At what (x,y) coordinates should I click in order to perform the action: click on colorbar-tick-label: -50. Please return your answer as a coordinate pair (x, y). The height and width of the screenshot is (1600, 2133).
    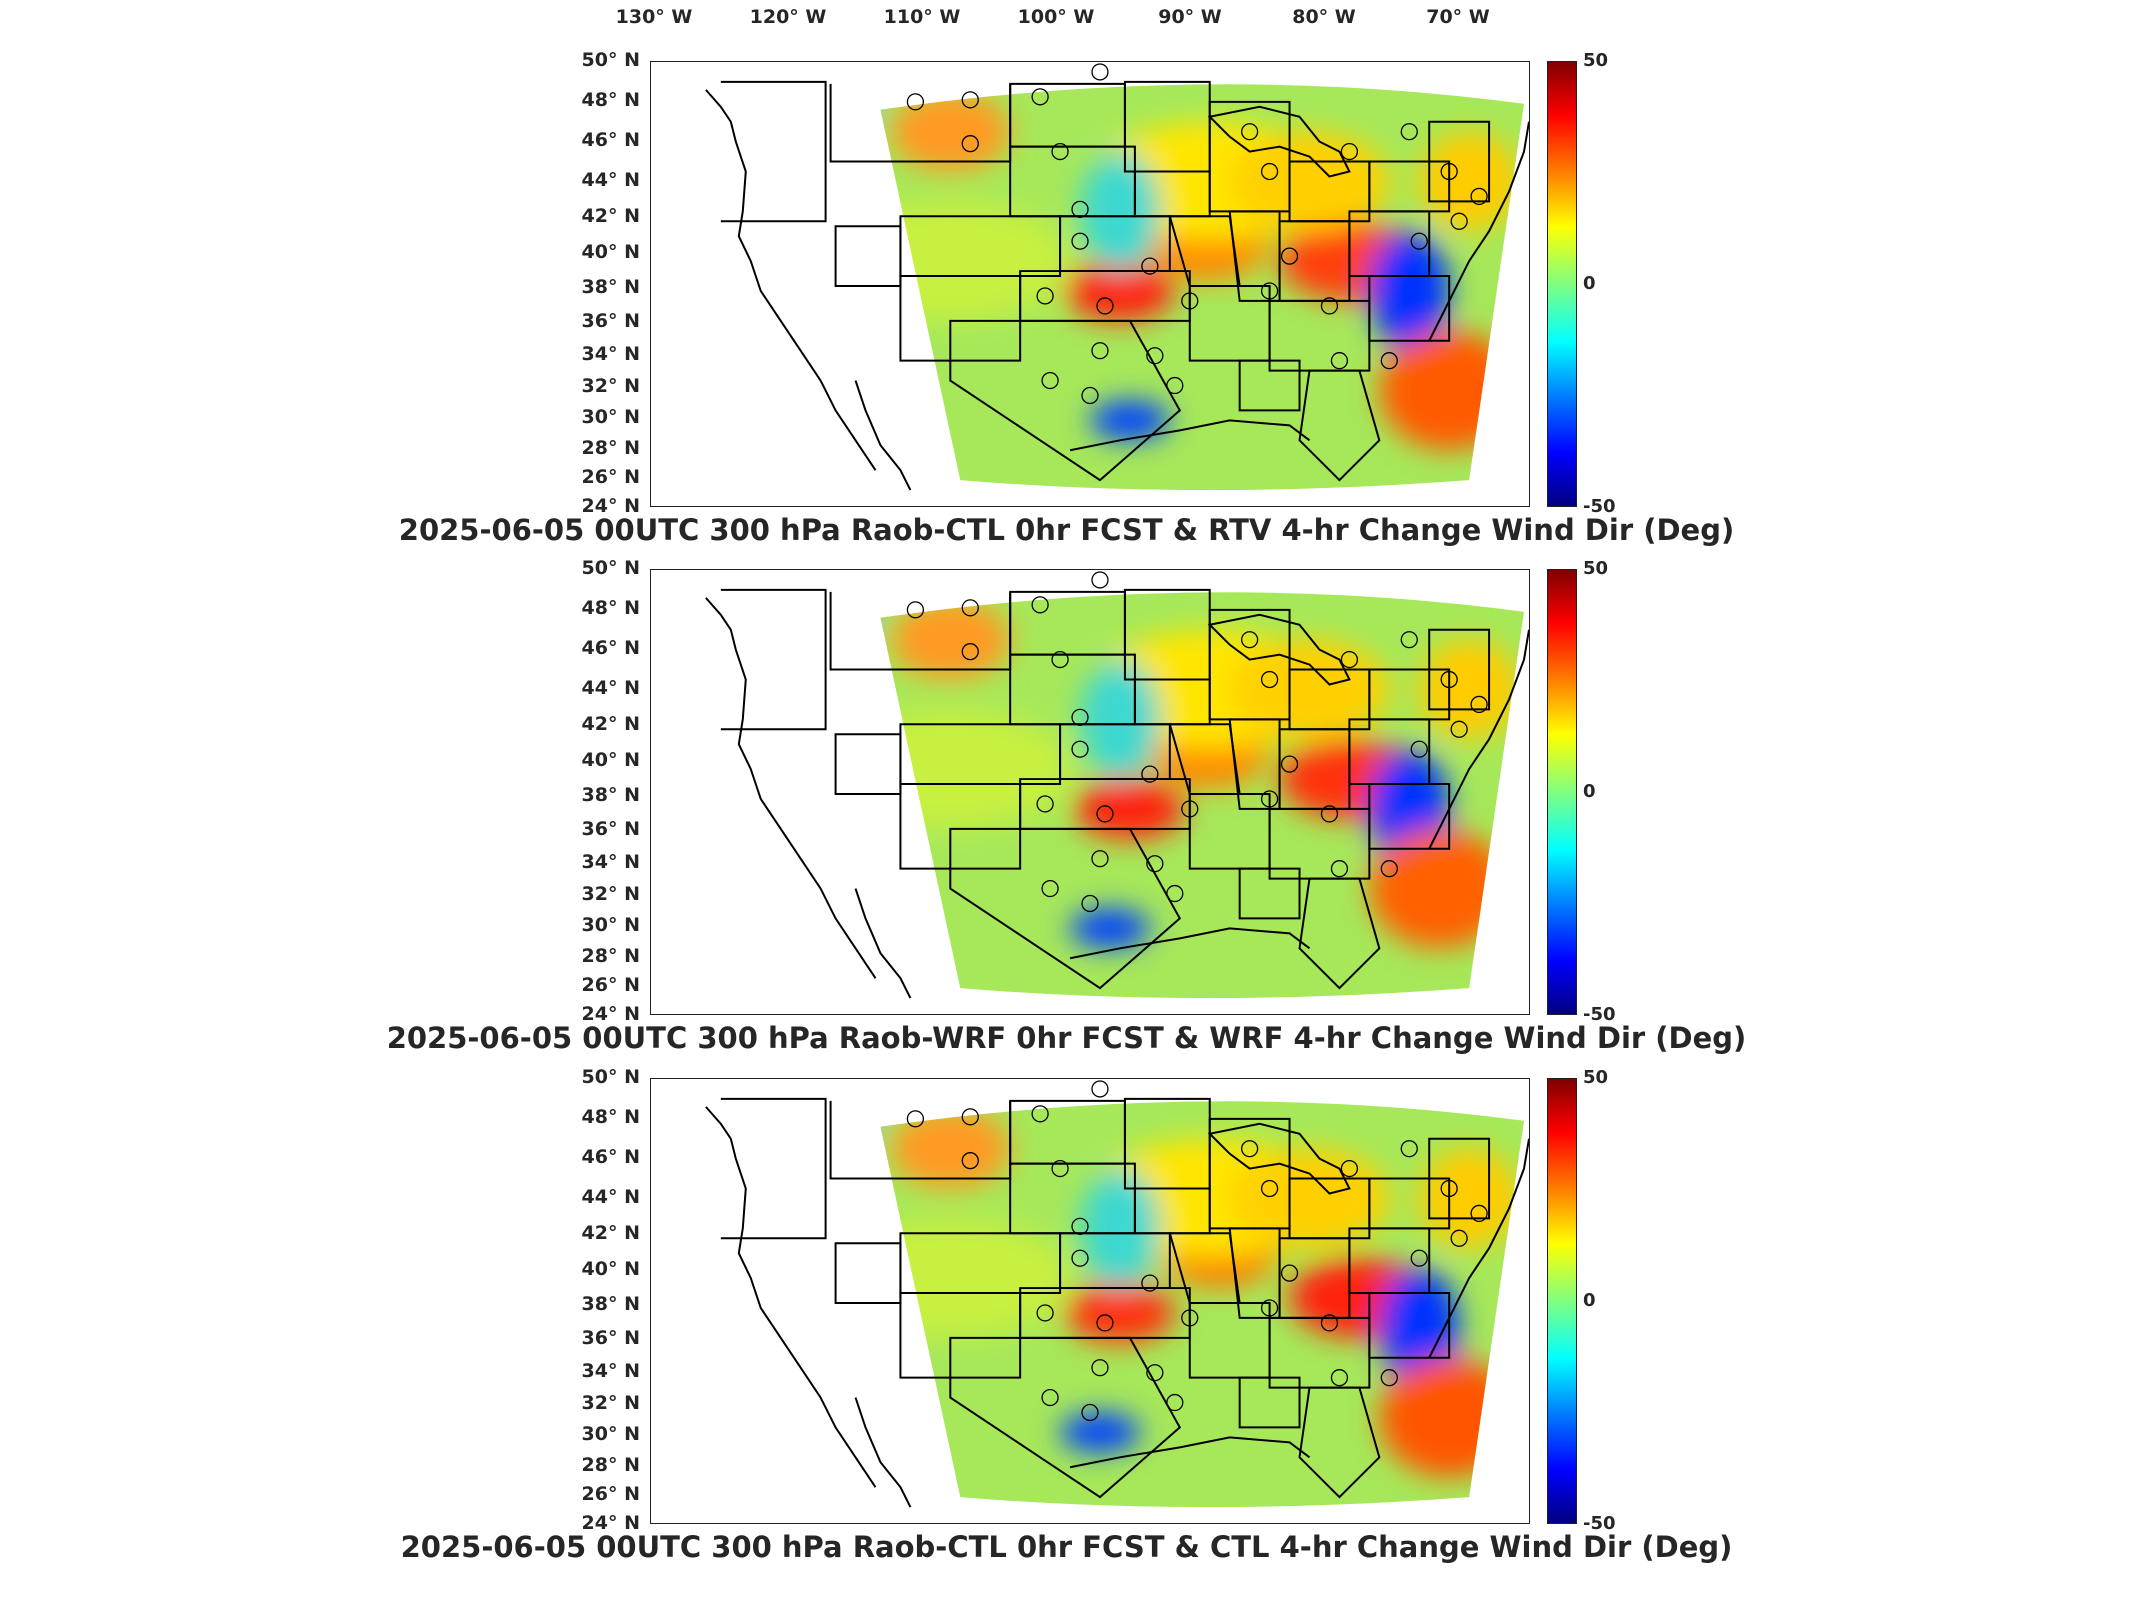
    Looking at the image, I should click on (1599, 1014).